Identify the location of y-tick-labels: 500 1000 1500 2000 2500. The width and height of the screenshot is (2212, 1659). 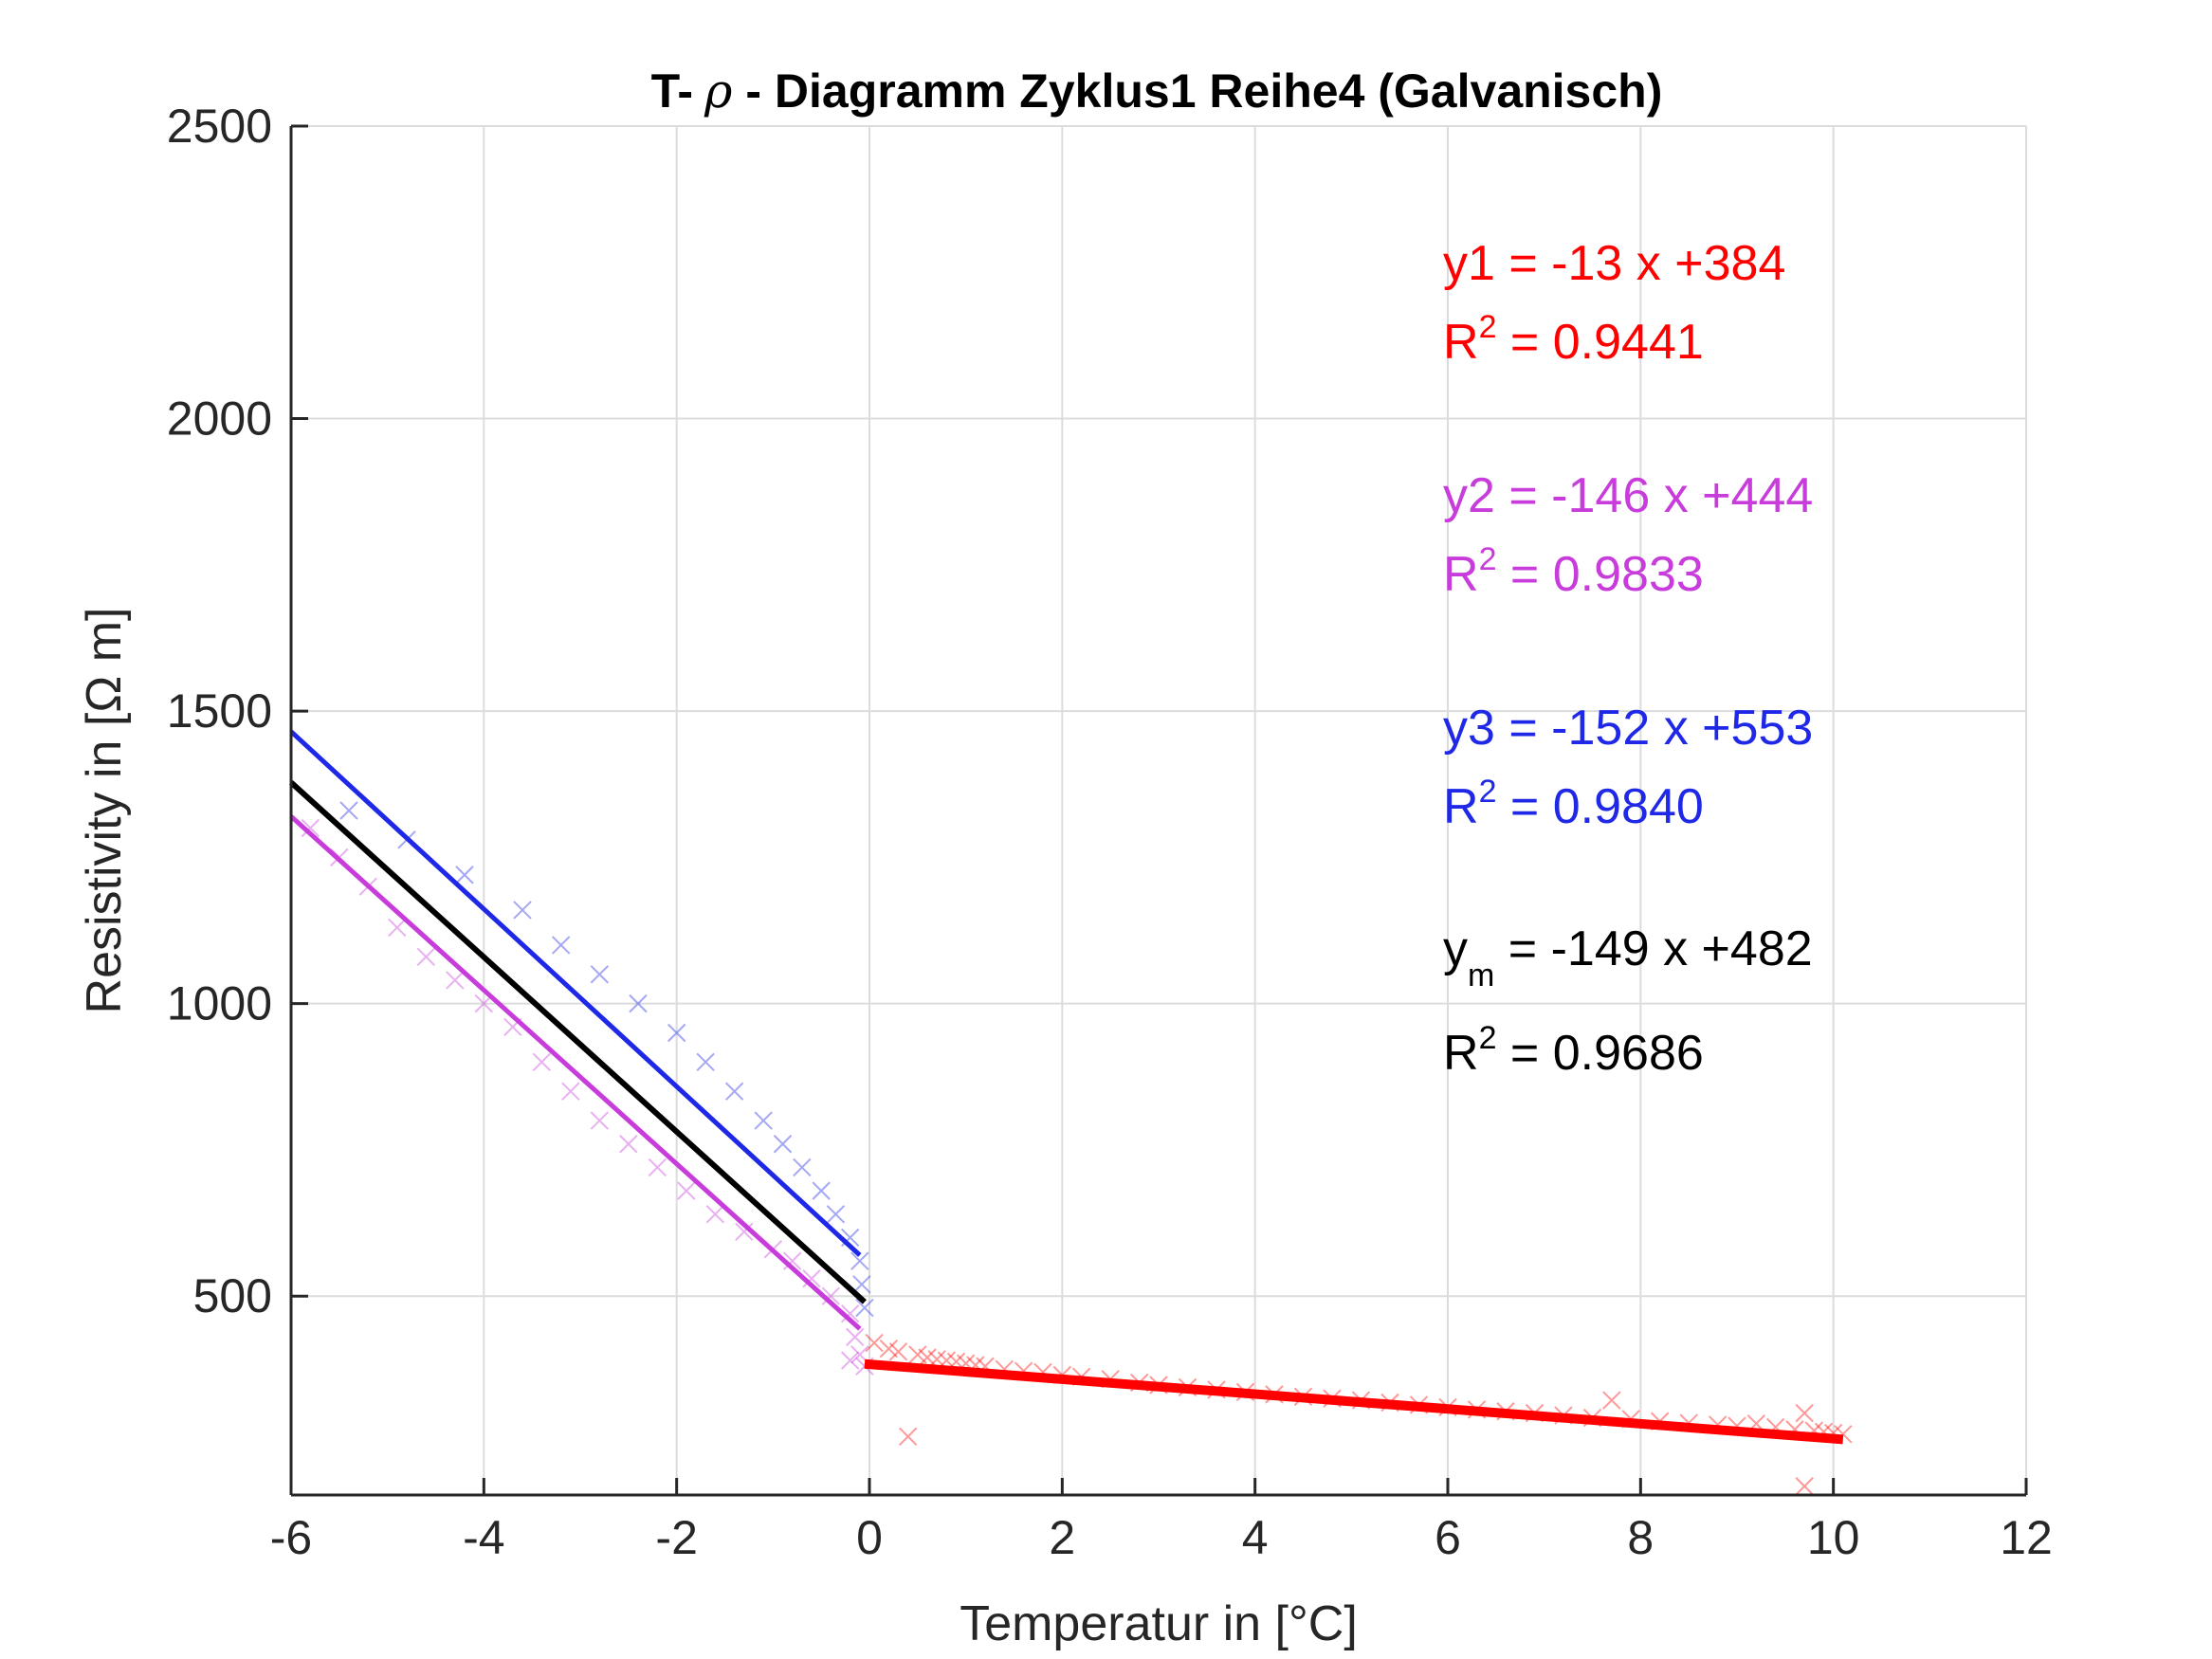
(237, 711).